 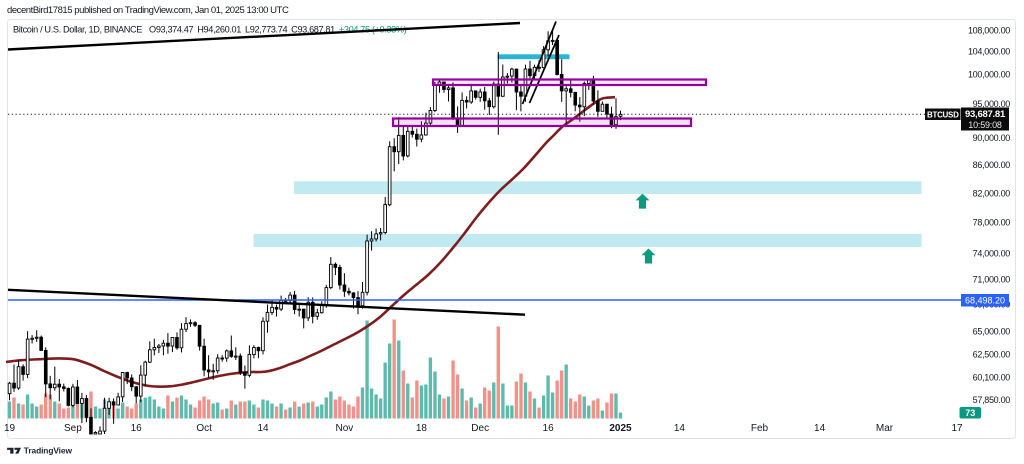 I want to click on svg-text: 82,000.00, so click(x=992, y=193).